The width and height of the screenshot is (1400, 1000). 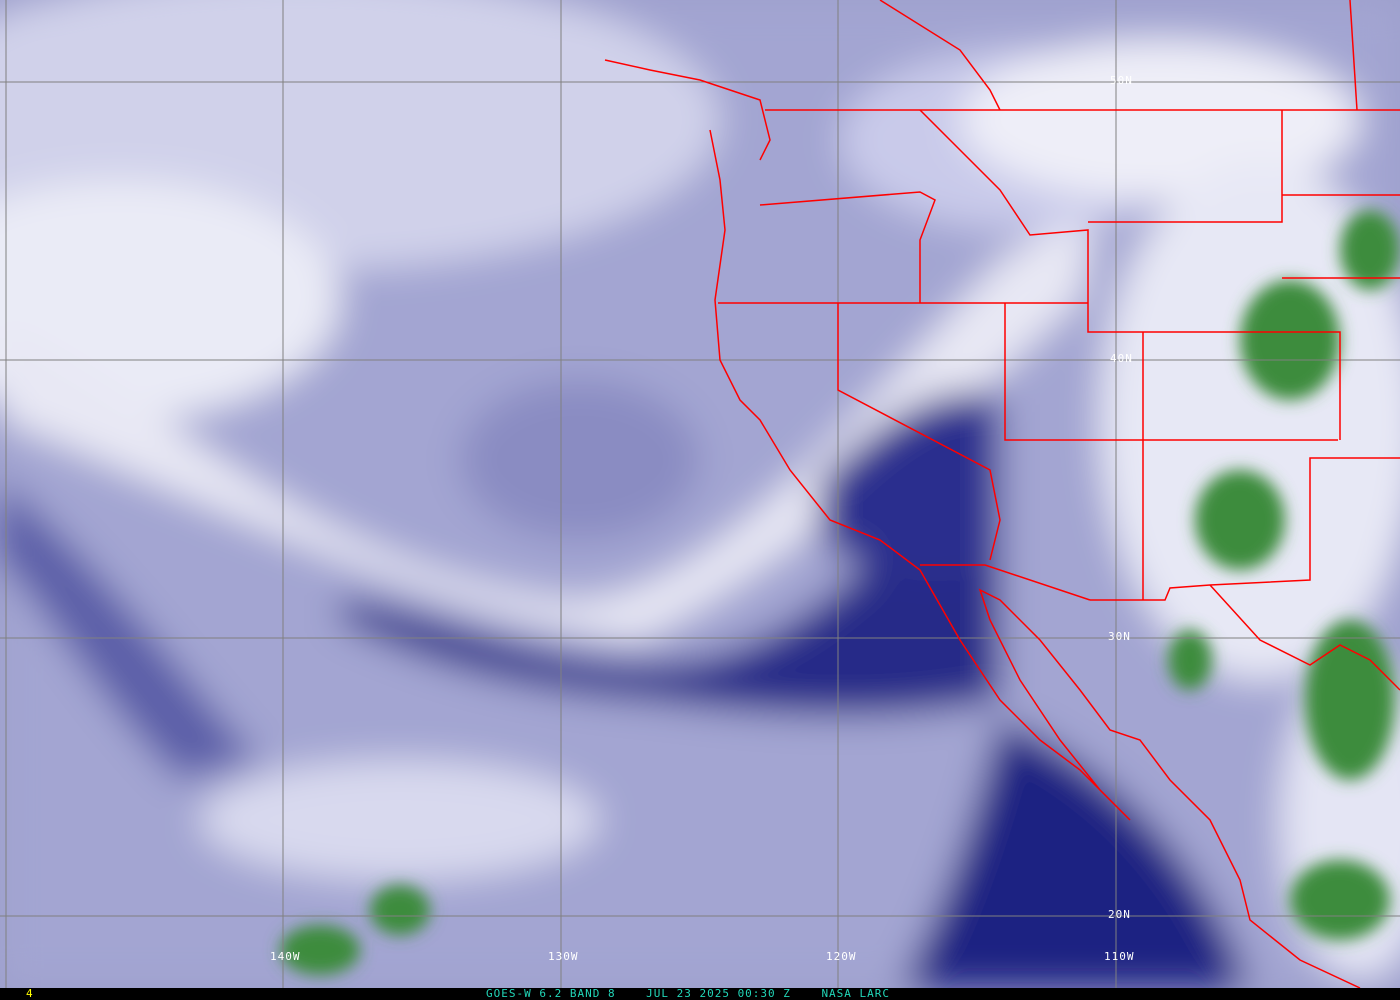 What do you see at coordinates (29, 993) in the screenshot?
I see `frame-number: 4` at bounding box center [29, 993].